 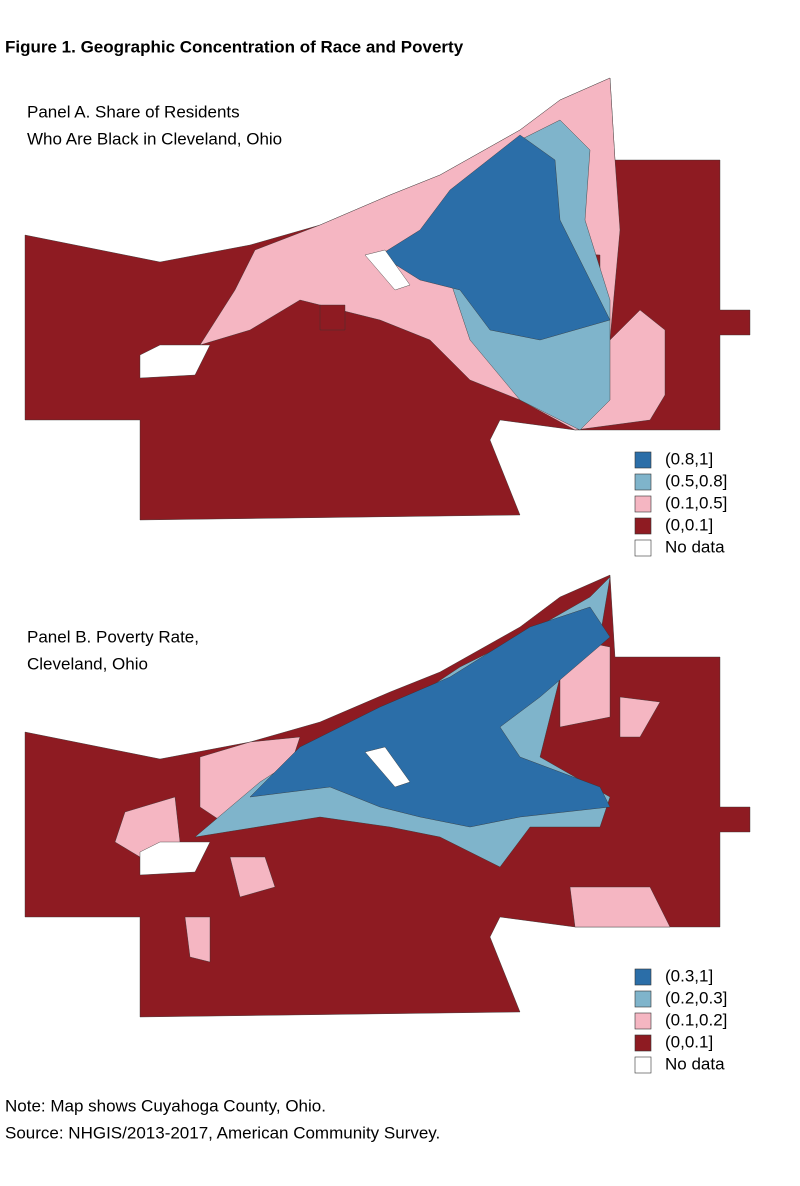 What do you see at coordinates (154, 138) in the screenshot?
I see `panel-title: Who Are Black in Cleveland, Ohio` at bounding box center [154, 138].